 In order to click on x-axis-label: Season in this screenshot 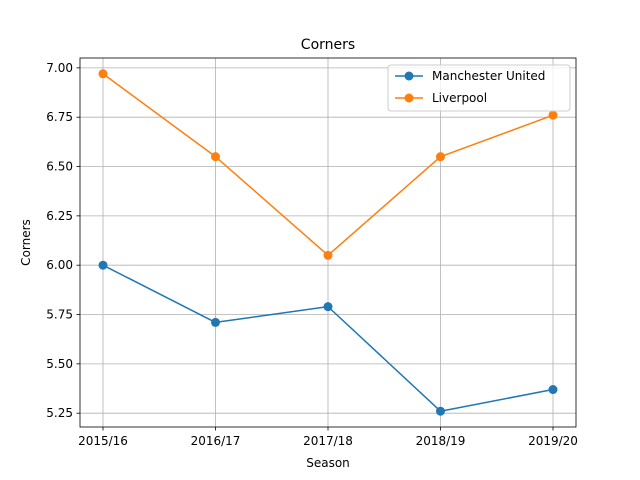, I will do `click(328, 463)`.